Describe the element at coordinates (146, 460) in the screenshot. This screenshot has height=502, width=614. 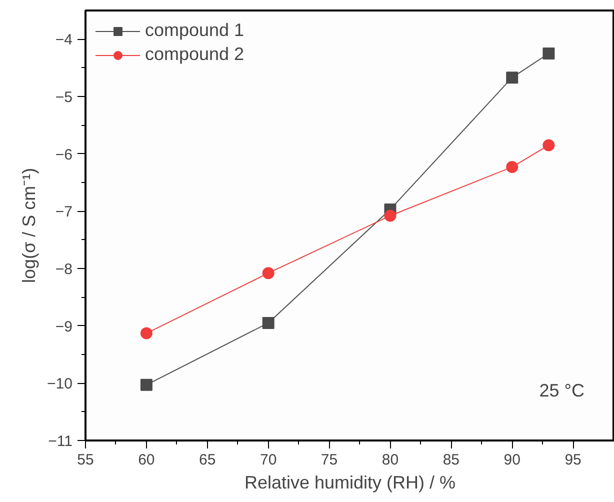
I see `x-tick-label: 60` at that location.